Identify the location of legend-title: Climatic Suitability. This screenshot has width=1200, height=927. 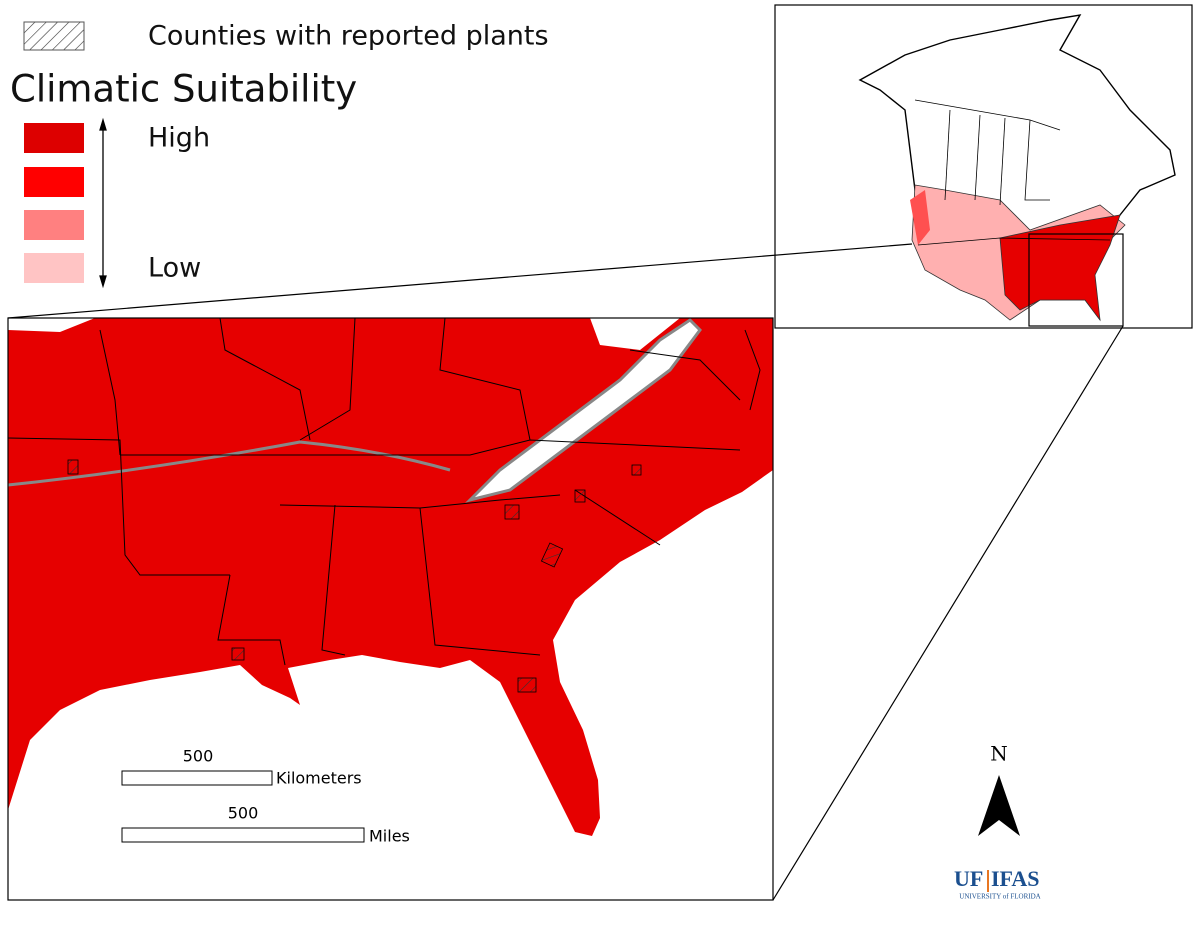
(183, 89).